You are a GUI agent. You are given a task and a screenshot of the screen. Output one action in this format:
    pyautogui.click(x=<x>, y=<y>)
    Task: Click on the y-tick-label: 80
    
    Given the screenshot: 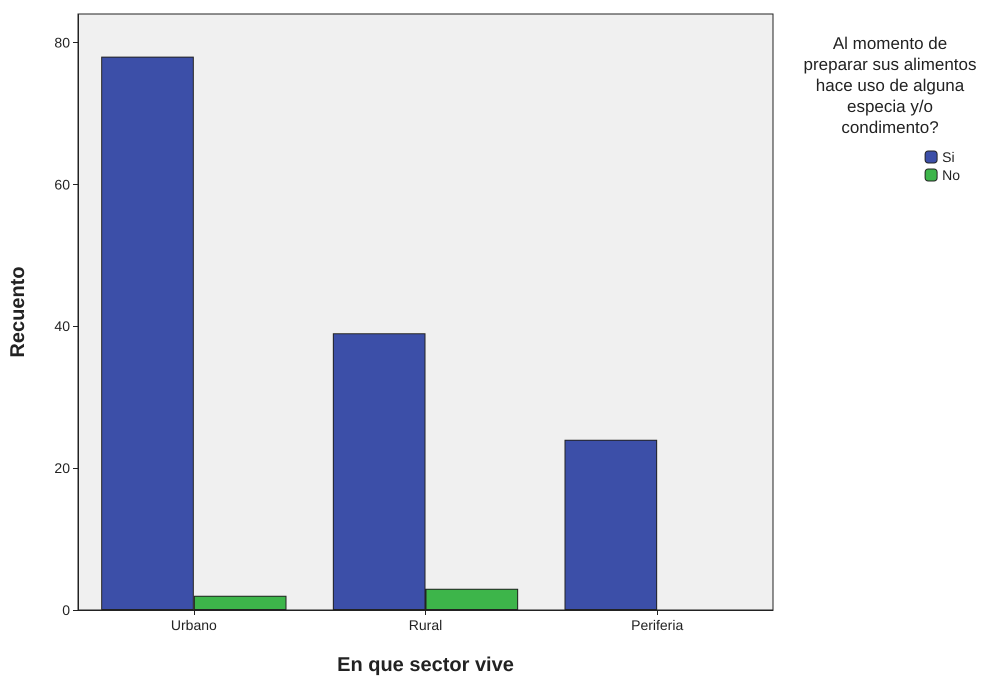 What is the action you would take?
    pyautogui.click(x=62, y=42)
    